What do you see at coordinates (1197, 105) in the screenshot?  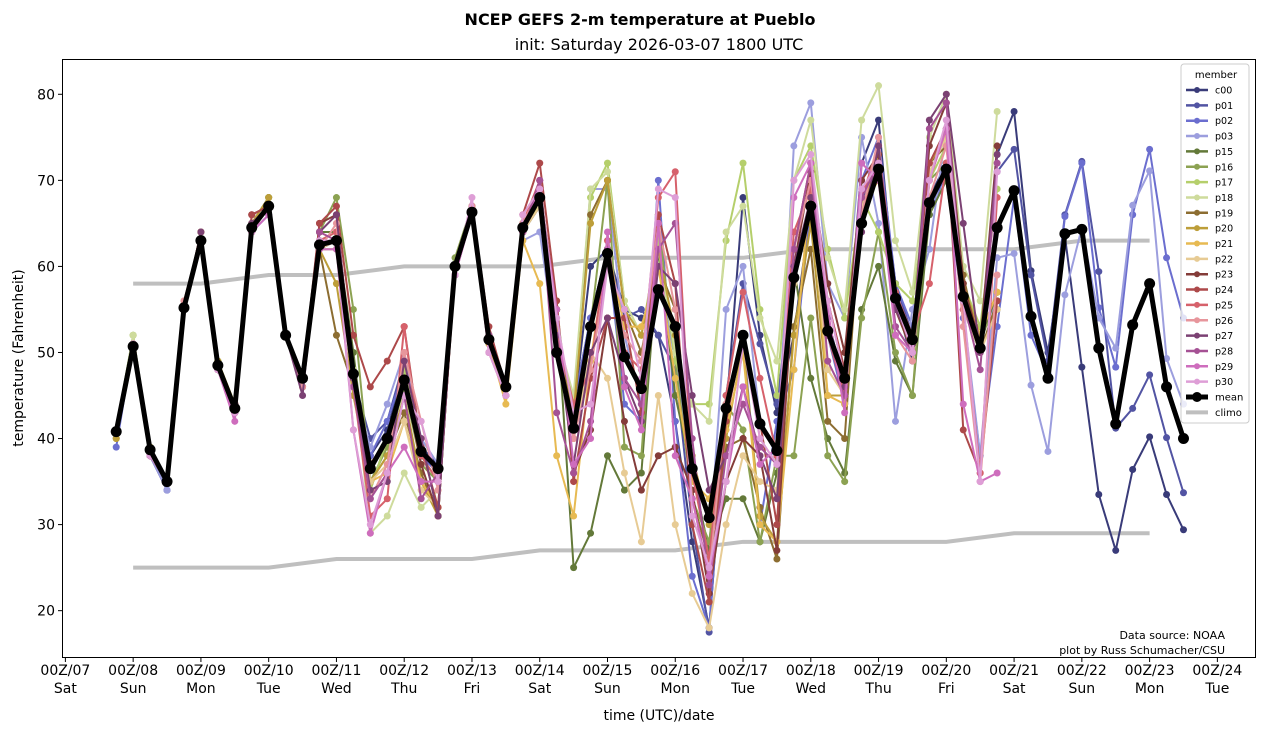 I see `legend-marker-p01` at bounding box center [1197, 105].